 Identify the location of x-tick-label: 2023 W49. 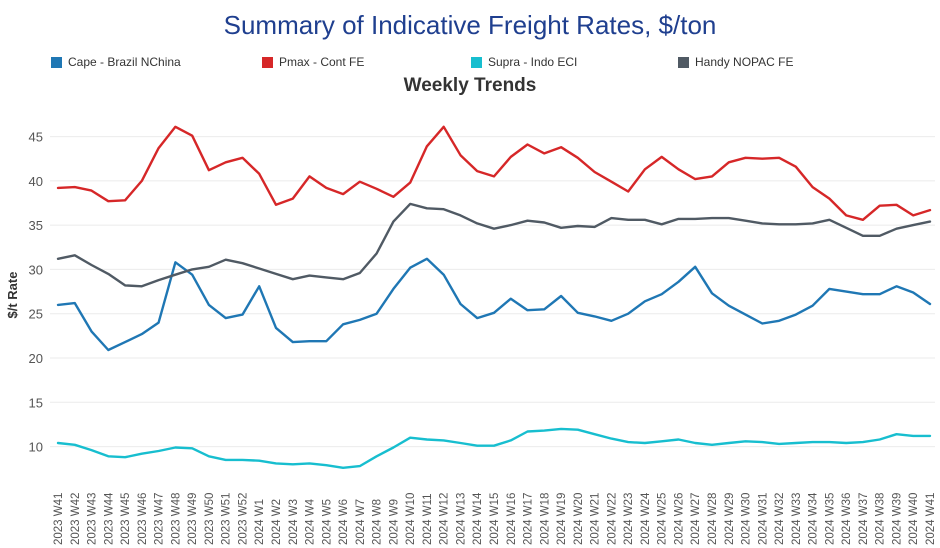
(193, 519).